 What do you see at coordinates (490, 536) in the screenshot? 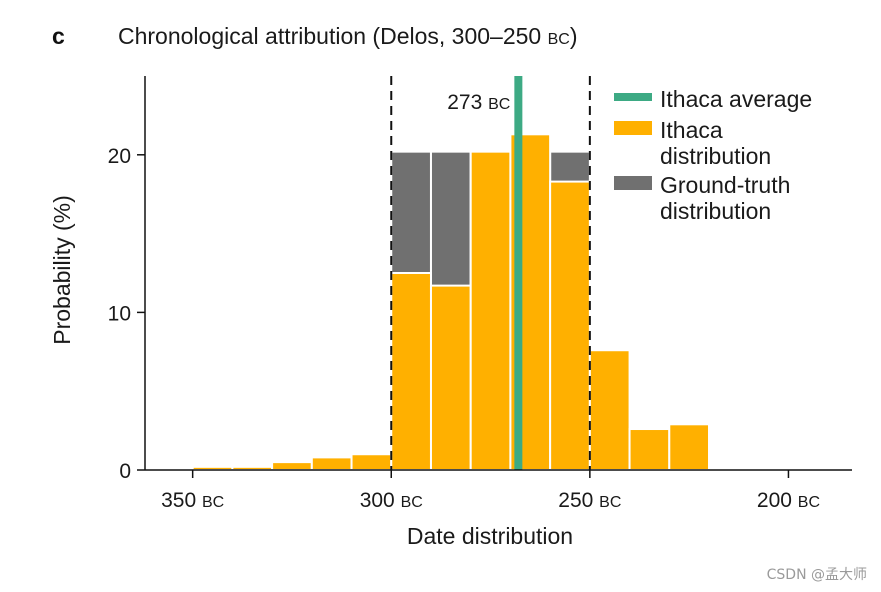
I see `x-axis-label: Date distribution` at bounding box center [490, 536].